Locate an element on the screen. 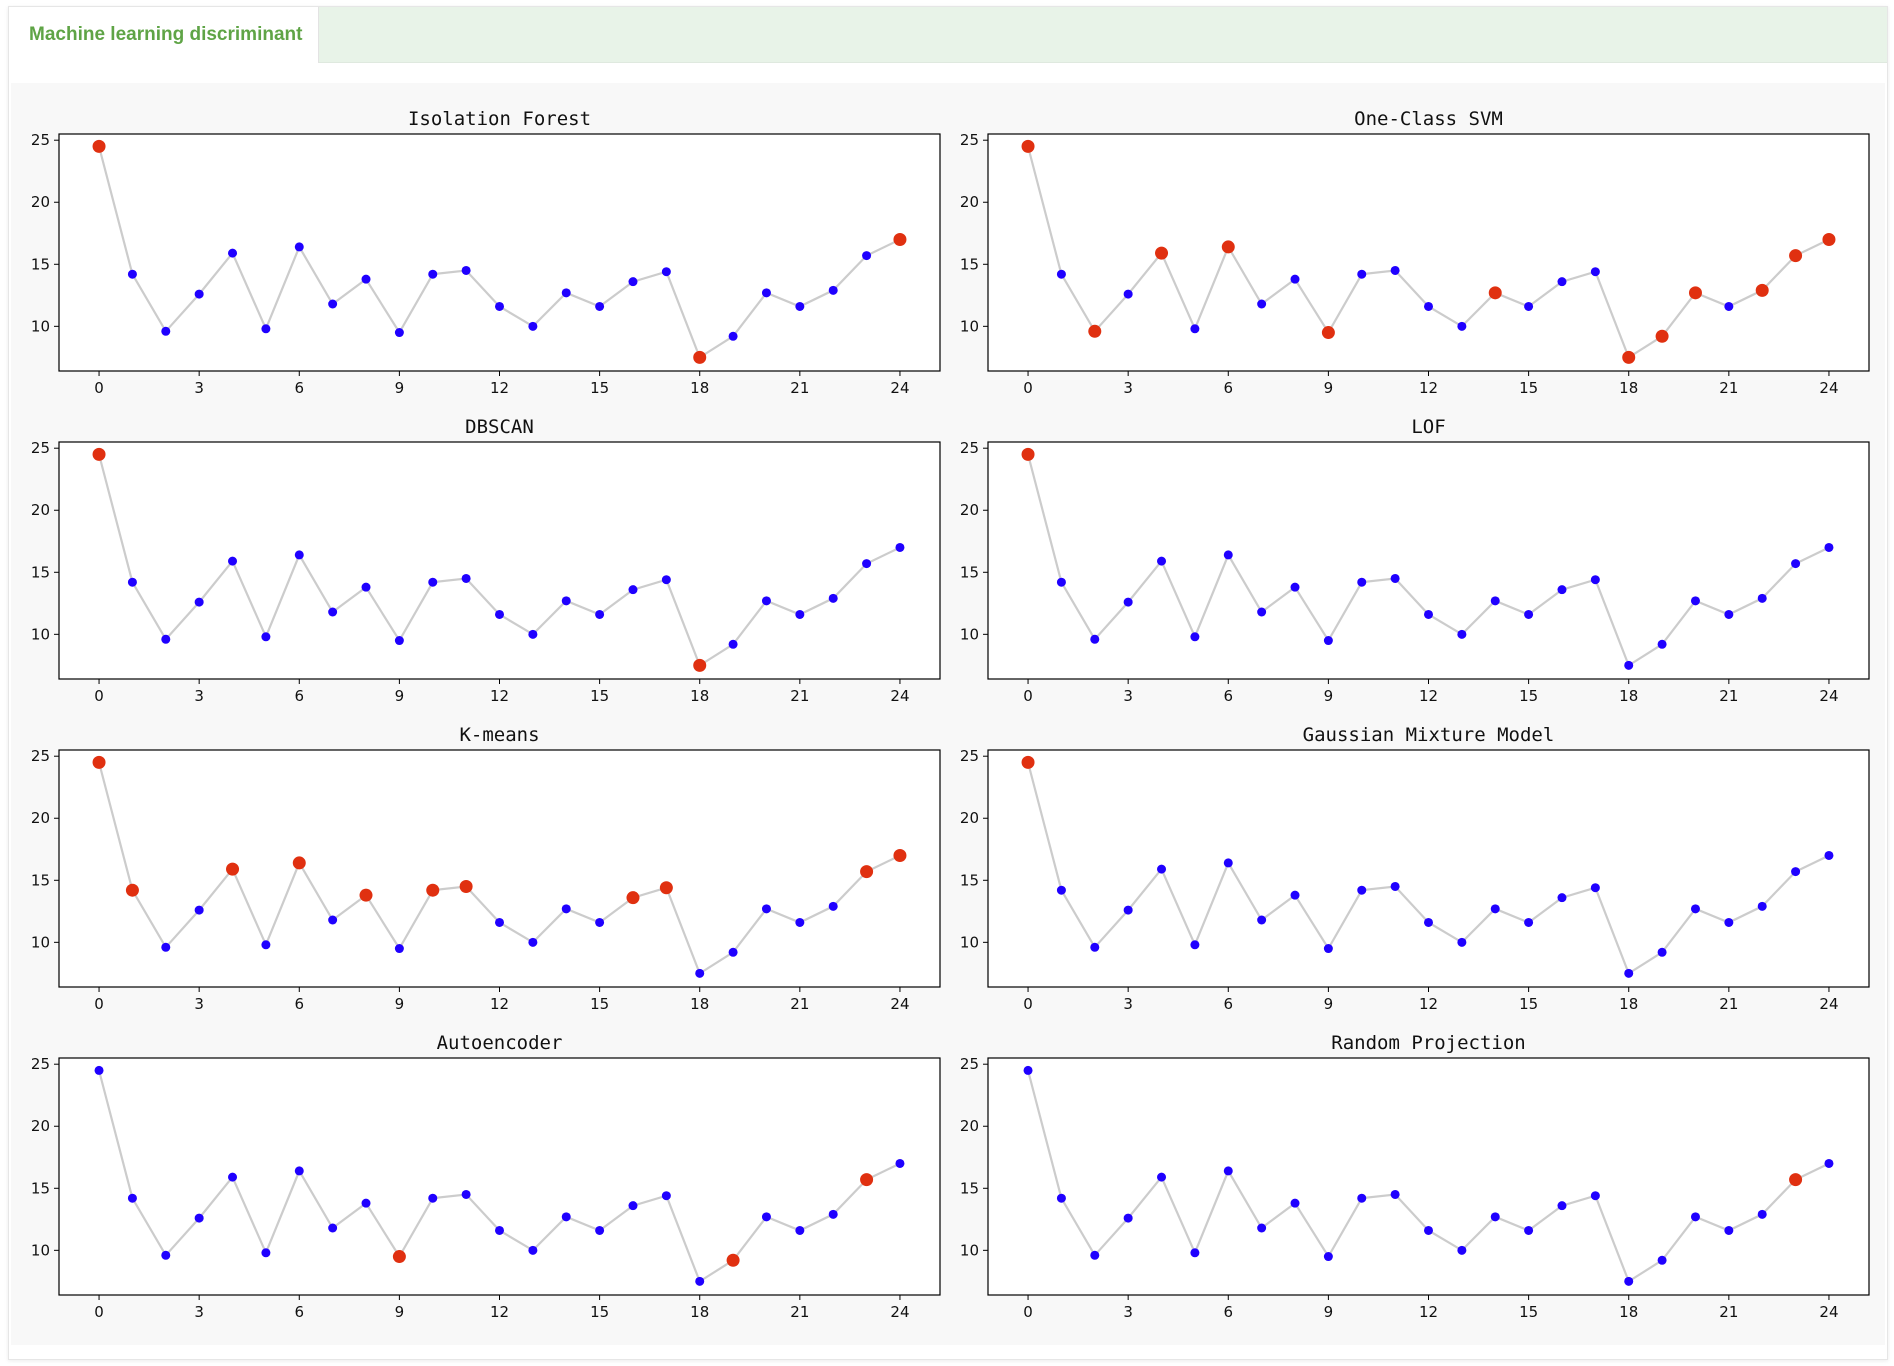 The image size is (1894, 1366). chart-6: Autoencoder 0 3 6 9 12 15 18 21 24 10 15 20 25 is located at coordinates (486, 1176).